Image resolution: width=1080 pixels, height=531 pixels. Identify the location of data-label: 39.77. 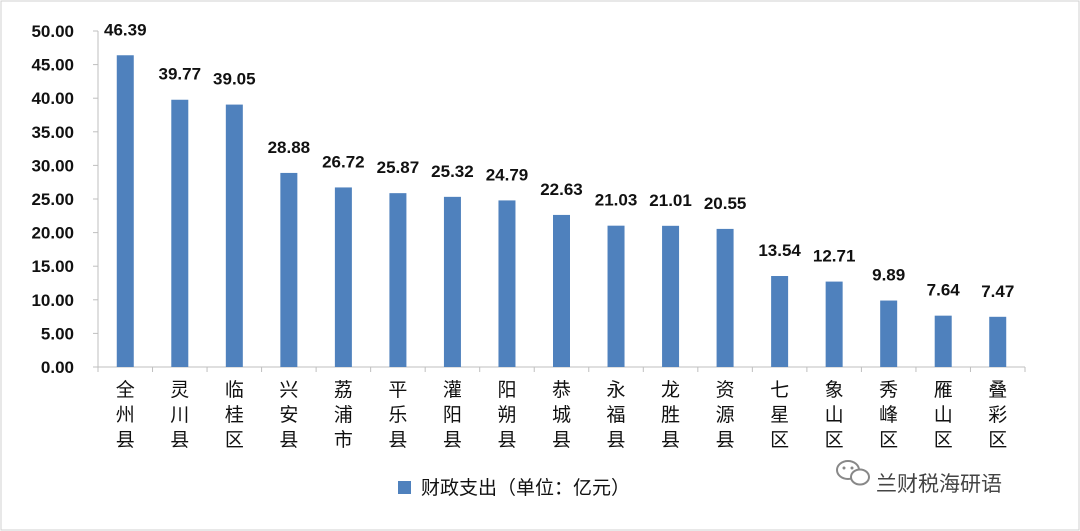
(180, 74).